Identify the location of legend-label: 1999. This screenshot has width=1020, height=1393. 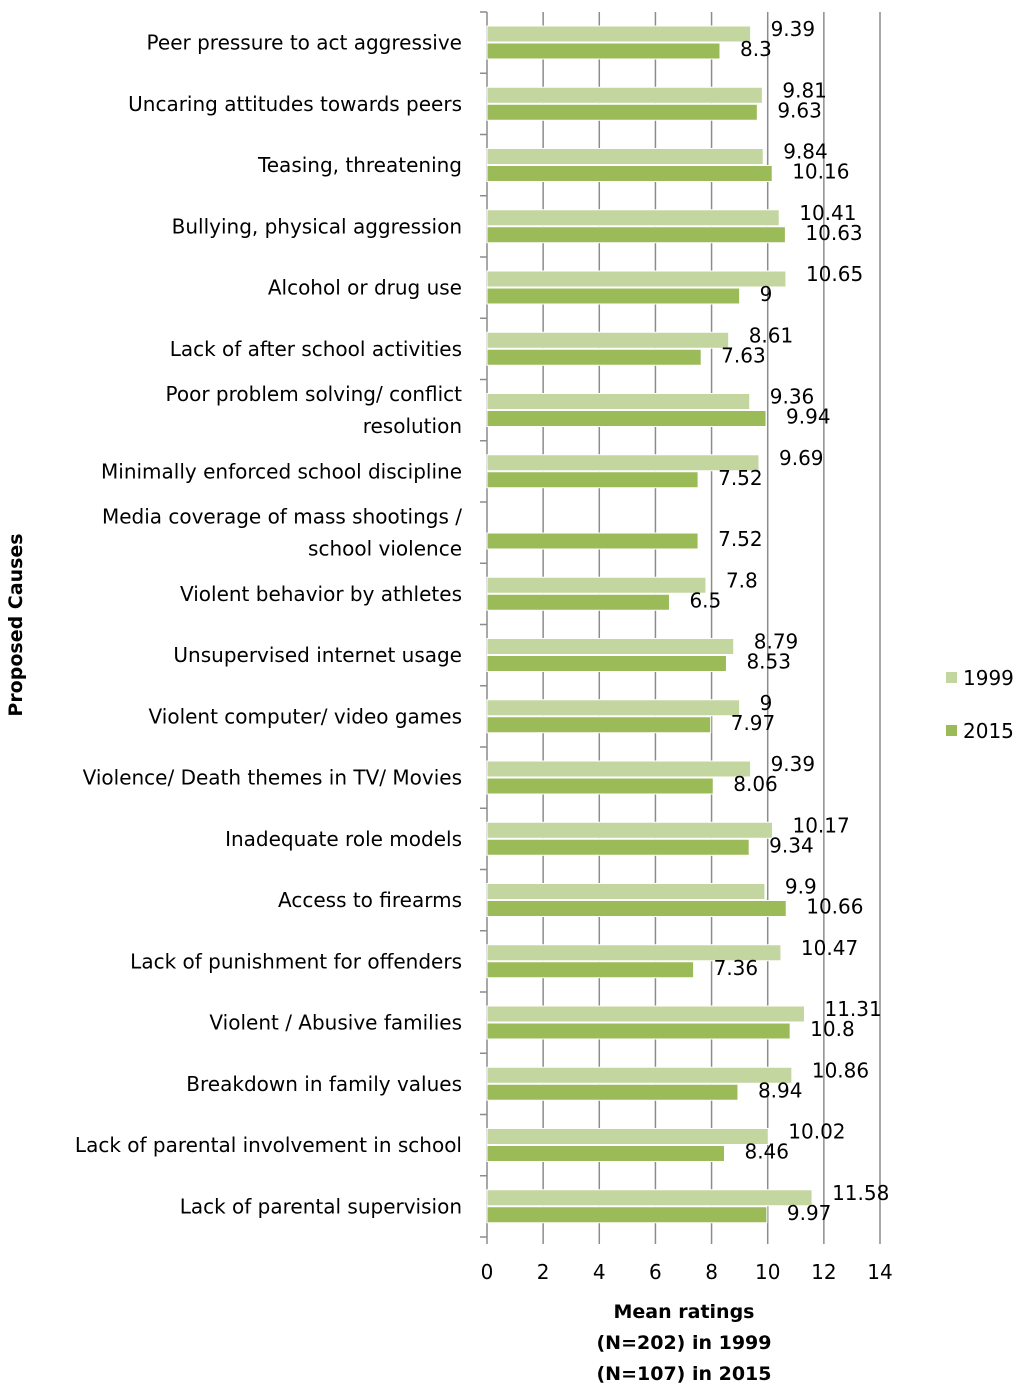
(988, 678).